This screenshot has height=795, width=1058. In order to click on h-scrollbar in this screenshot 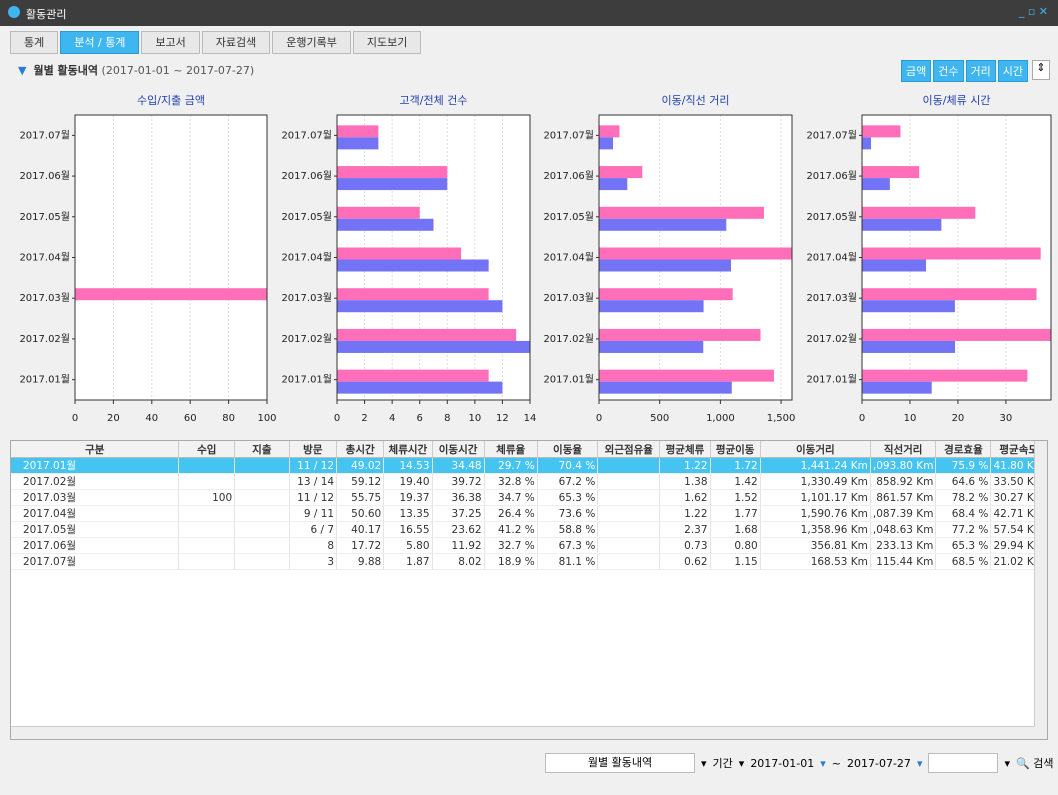, I will do `click(529, 732)`.